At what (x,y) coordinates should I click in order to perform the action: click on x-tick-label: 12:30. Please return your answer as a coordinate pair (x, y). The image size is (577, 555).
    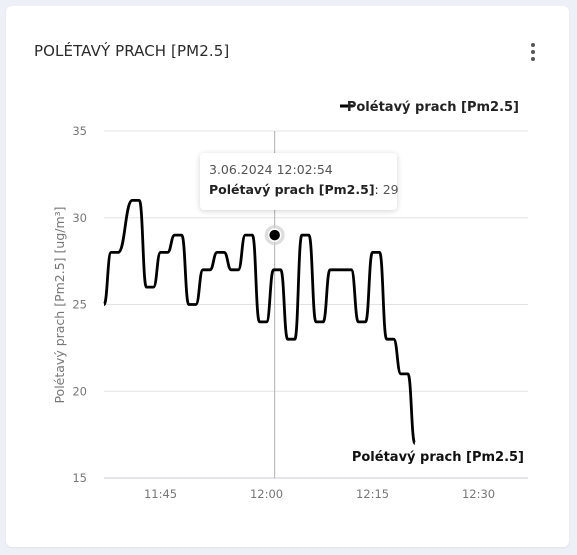
    Looking at the image, I should click on (478, 494).